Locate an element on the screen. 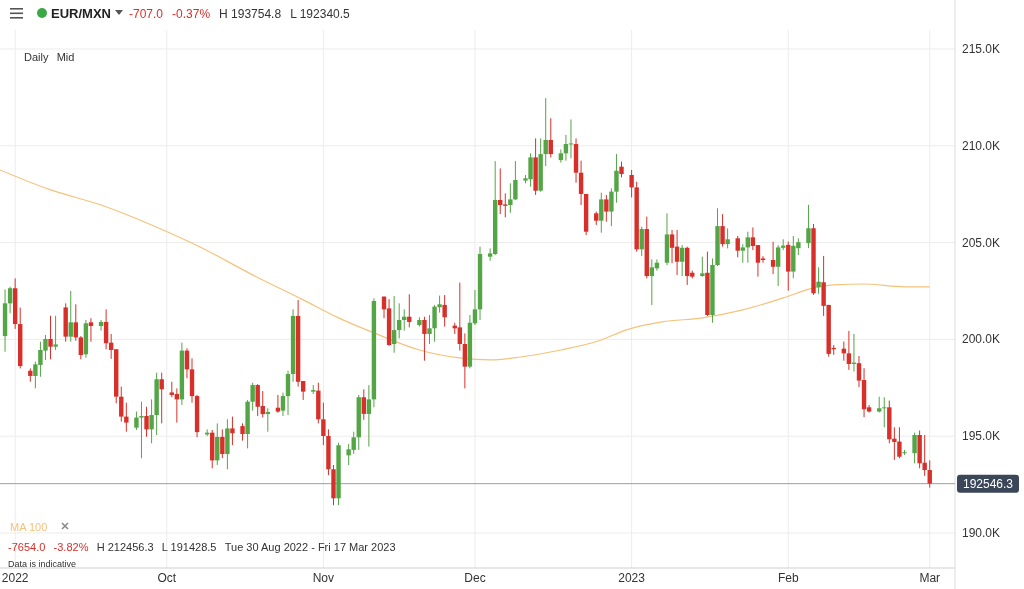 This screenshot has width=1024, height=589. y-tick-label: 200.0K is located at coordinates (981, 339).